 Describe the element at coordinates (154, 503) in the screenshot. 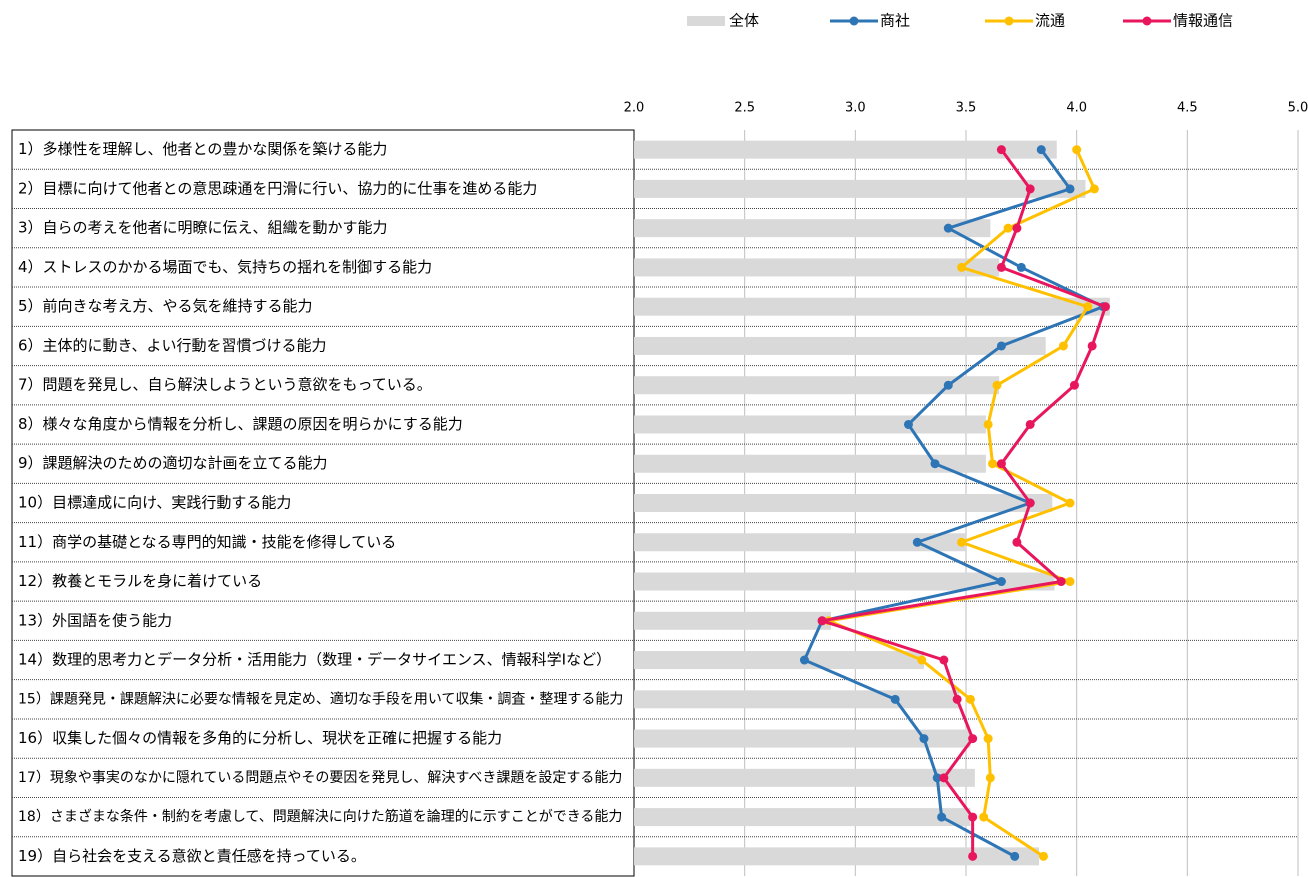

I see `category-label: 10）目標達成に向け、実践行動する能力` at that location.